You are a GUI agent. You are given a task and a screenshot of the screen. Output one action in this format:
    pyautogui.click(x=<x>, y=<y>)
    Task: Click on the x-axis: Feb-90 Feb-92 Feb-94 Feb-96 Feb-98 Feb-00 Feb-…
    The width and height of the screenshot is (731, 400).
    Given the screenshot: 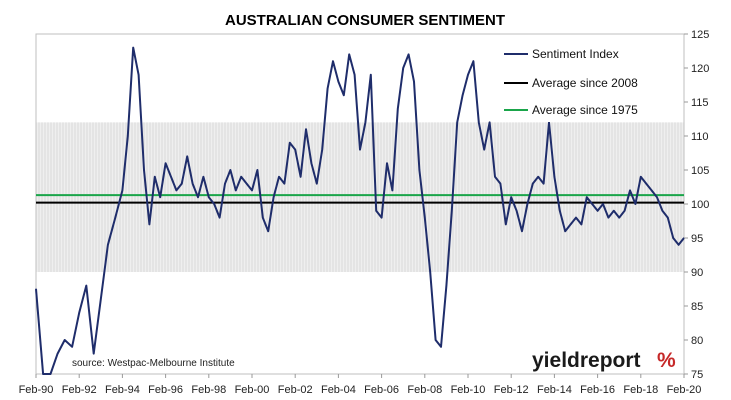 What is the action you would take?
    pyautogui.click(x=360, y=385)
    